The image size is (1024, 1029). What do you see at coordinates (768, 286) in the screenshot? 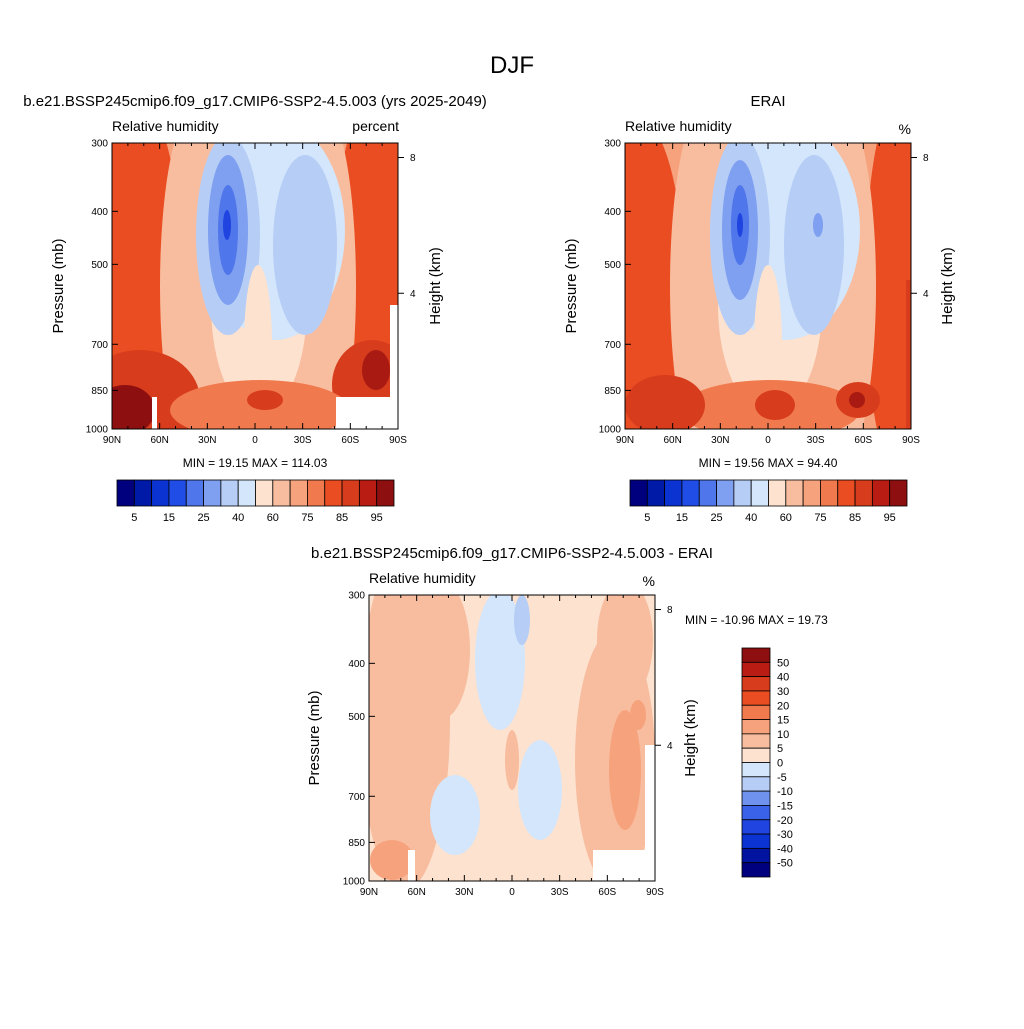
I see `panel-obs-field` at bounding box center [768, 286].